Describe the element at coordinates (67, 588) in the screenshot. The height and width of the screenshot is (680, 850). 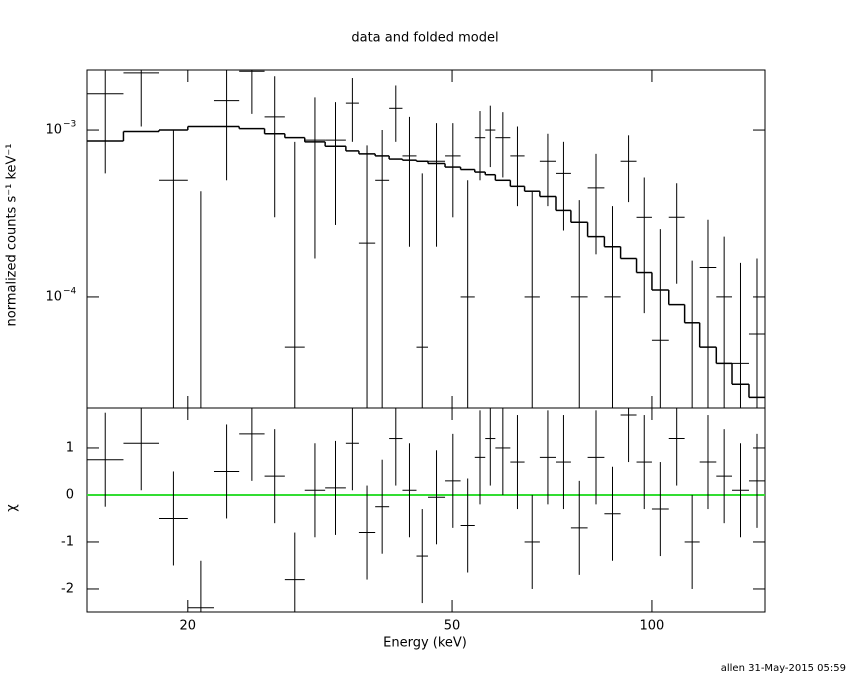
I see `y2-tick-label: -2` at that location.